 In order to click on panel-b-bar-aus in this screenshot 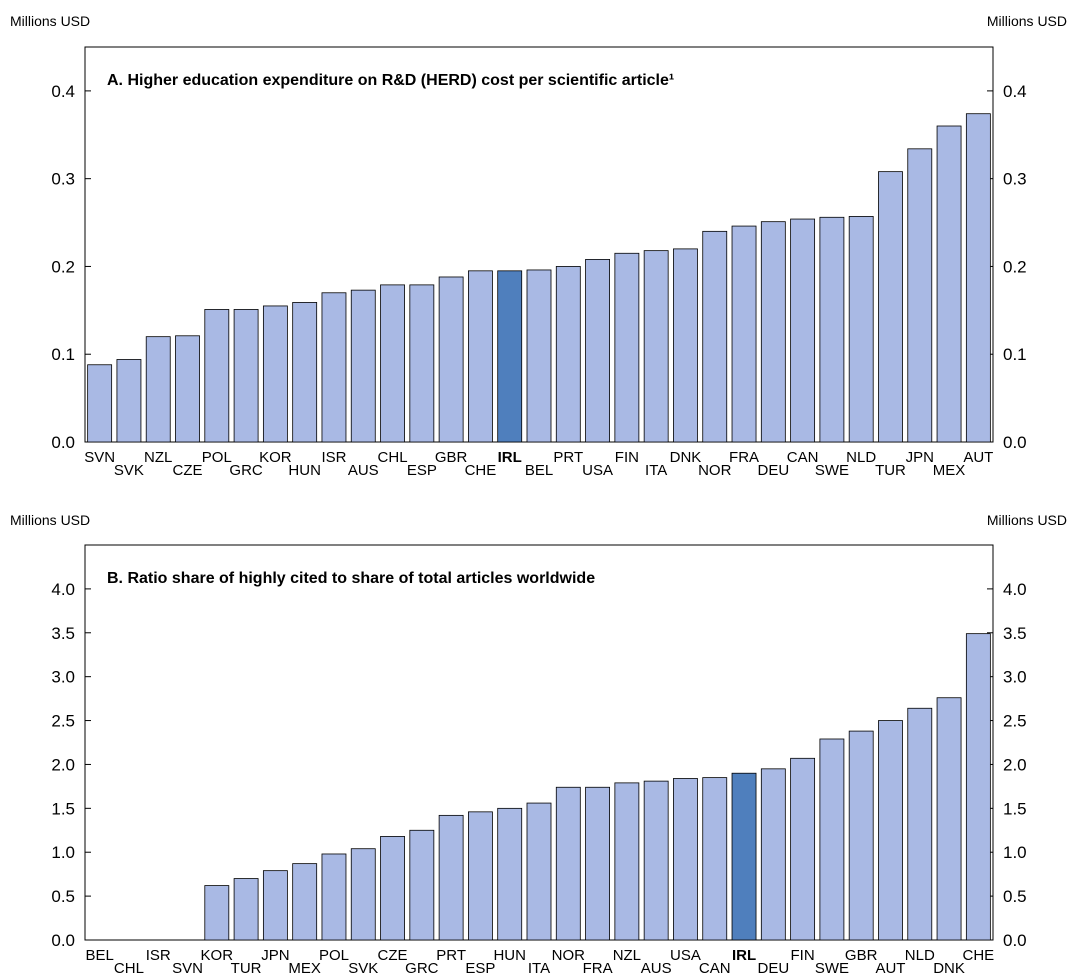, I will do `click(656, 860)`.